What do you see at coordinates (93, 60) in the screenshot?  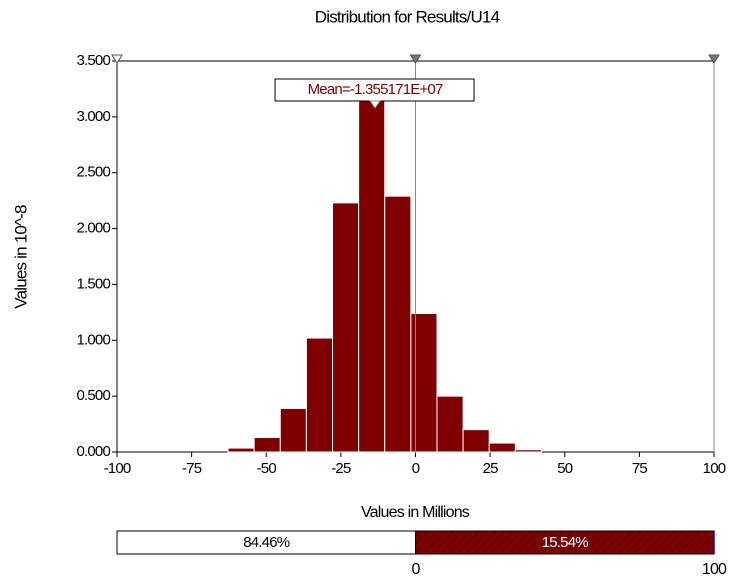 I see `y-tick-label: 3.500` at bounding box center [93, 60].